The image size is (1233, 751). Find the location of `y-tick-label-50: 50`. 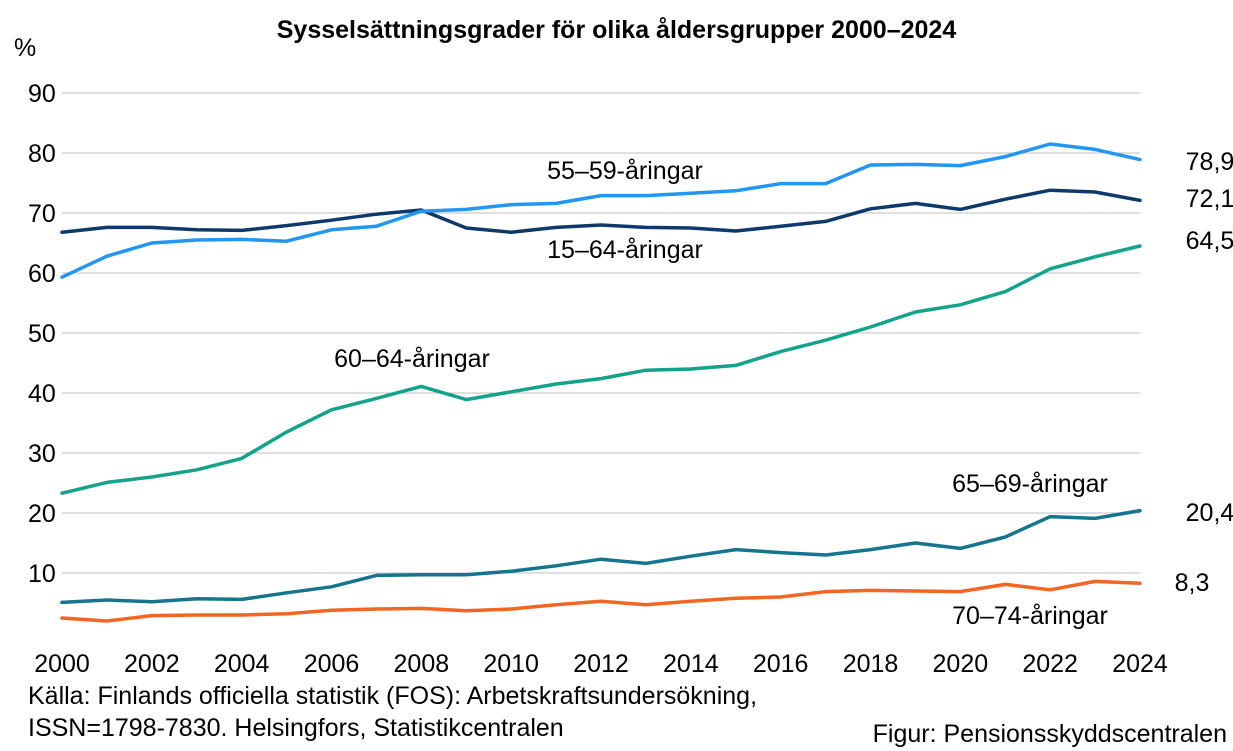

y-tick-label-50: 50 is located at coordinates (42, 334).